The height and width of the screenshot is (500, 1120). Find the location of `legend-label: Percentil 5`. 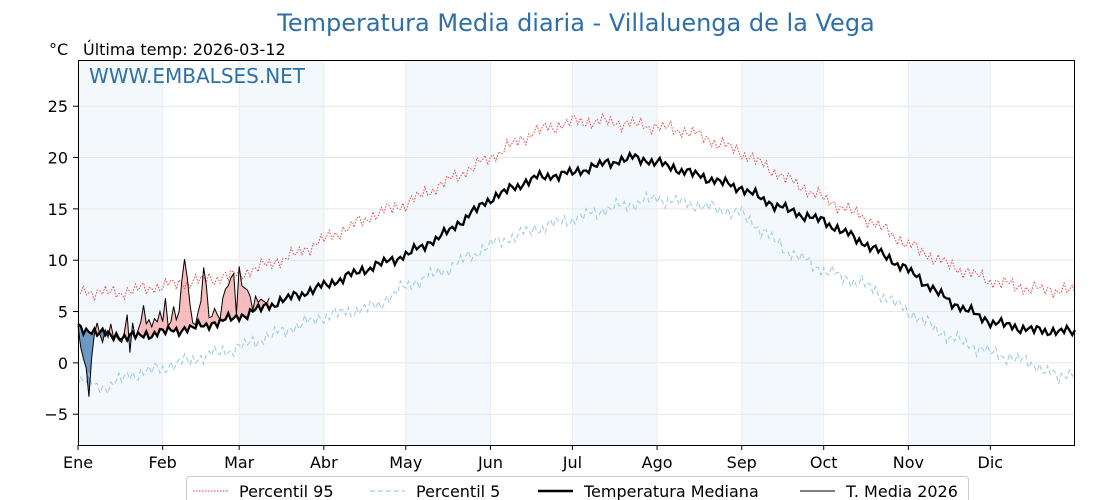

legend-label: Percentil 5 is located at coordinates (458, 491).